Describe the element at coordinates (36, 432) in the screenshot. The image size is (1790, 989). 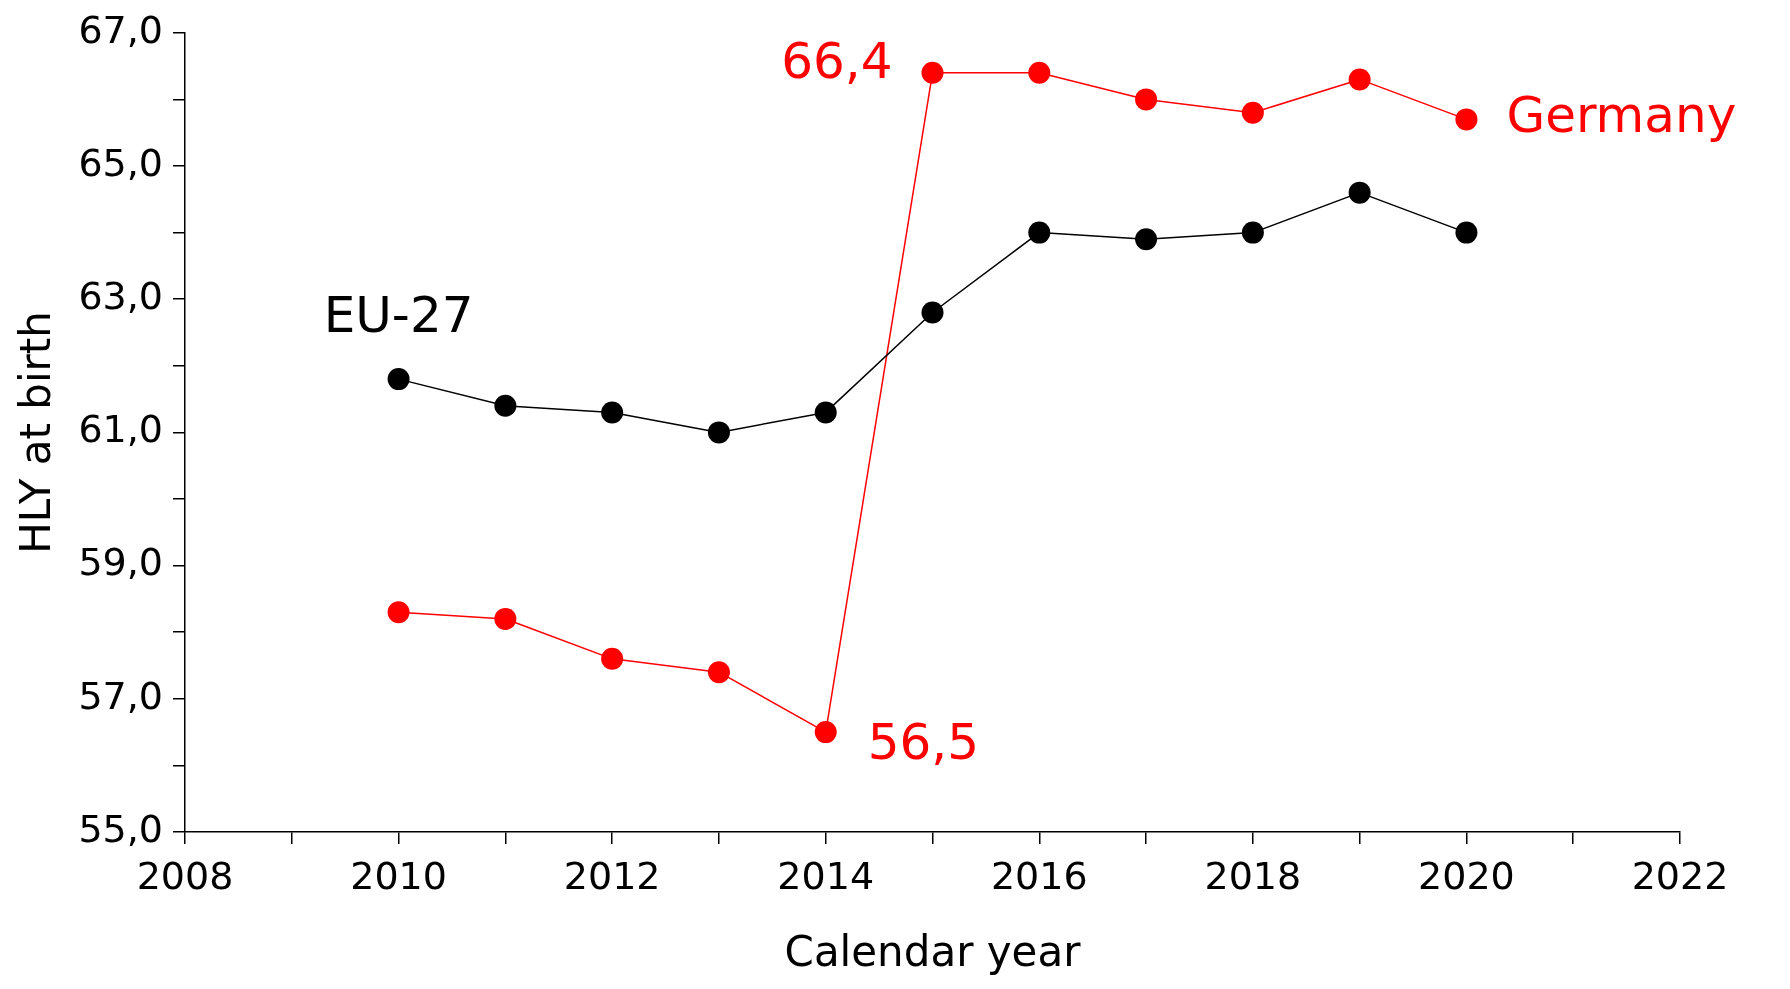
I see `y-axis-title: HLY at birth` at that location.